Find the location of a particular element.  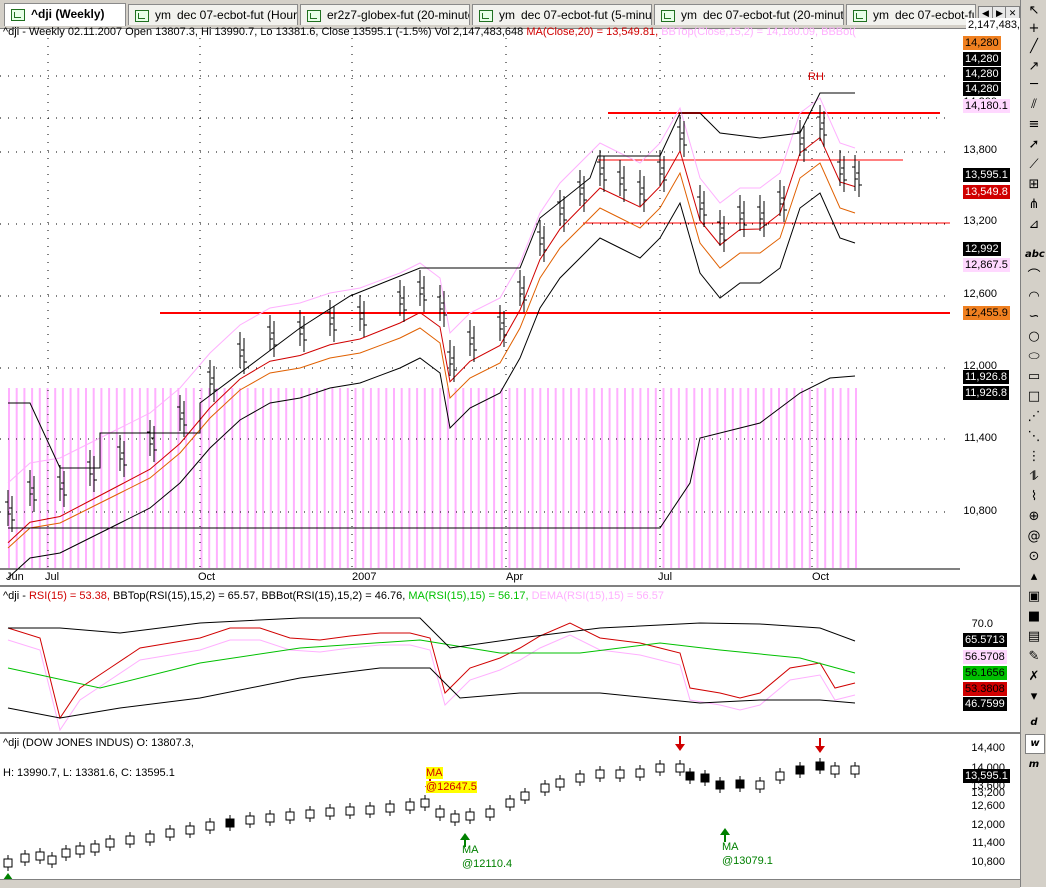

y-tick: 11,400 is located at coordinates (988, 843).